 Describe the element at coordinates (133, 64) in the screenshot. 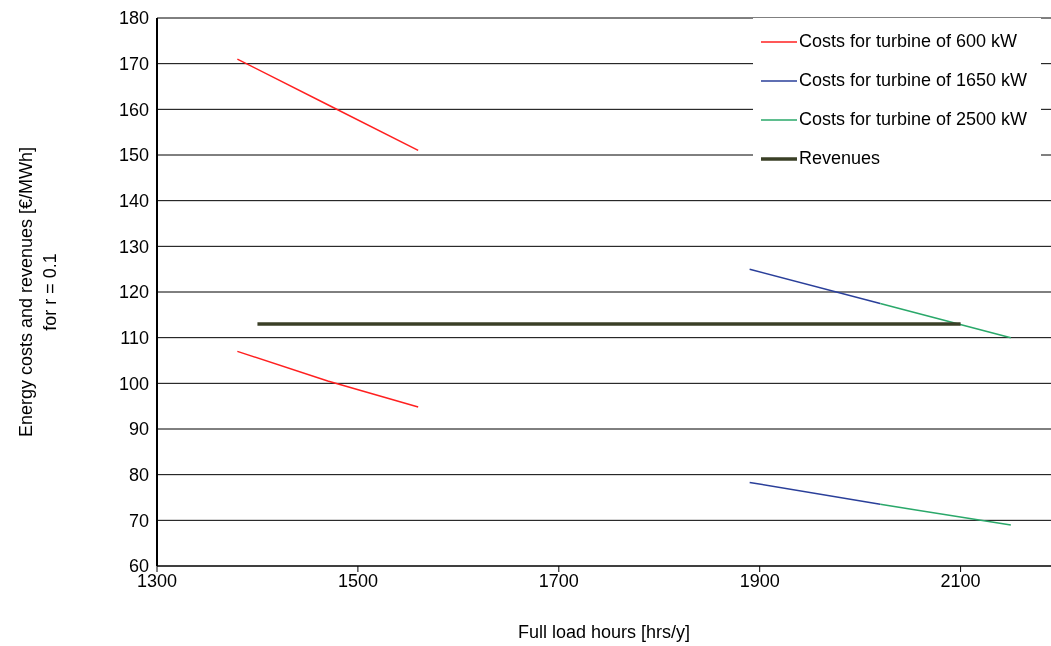

I see `y-tick-label: 170` at that location.